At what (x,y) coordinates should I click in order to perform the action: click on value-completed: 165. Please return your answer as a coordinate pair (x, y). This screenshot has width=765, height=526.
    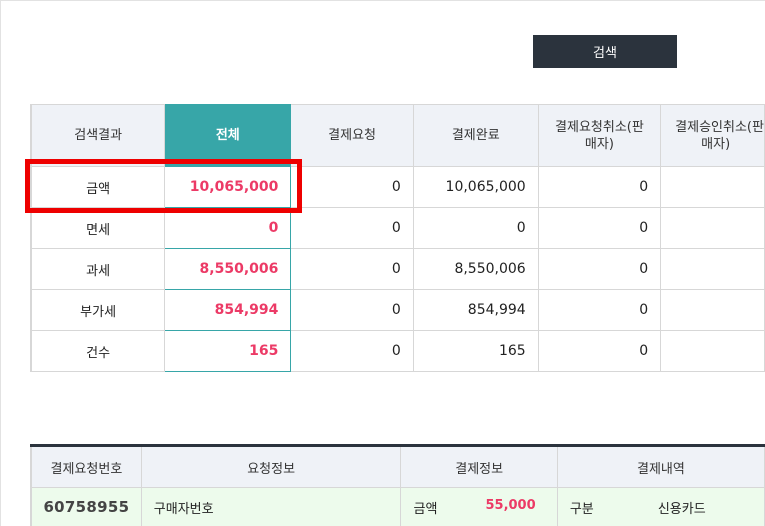
    Looking at the image, I should click on (475, 351).